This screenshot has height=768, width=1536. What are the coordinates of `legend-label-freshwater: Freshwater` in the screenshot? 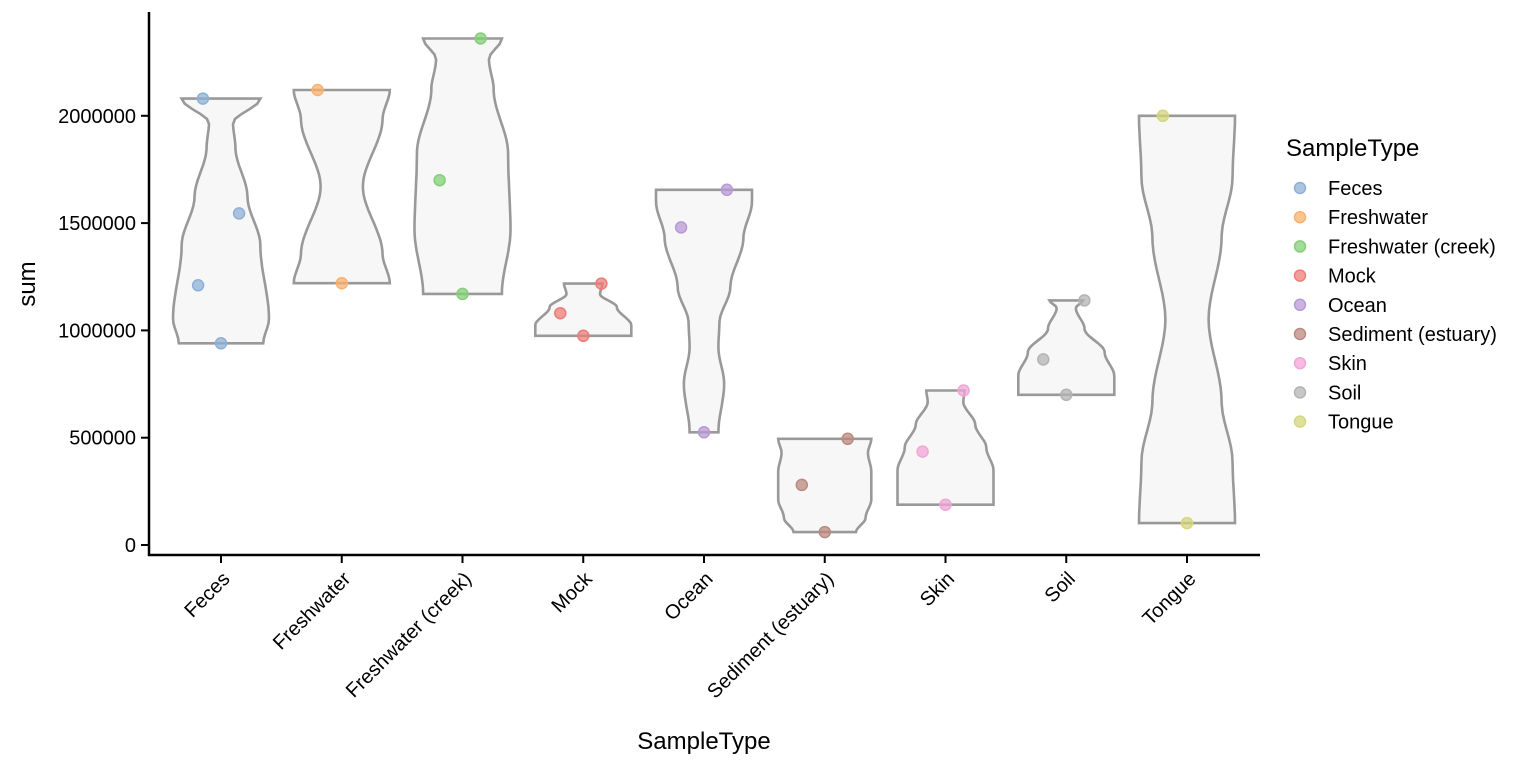 It's located at (1378, 218).